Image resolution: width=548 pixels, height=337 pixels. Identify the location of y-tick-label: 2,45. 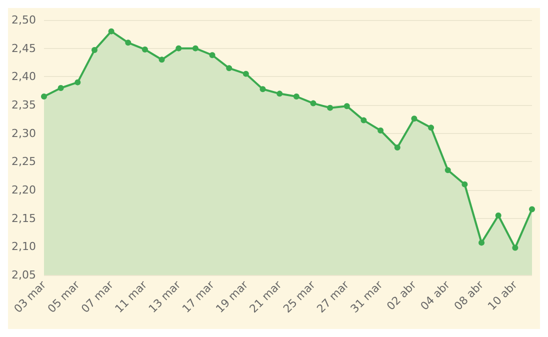
(24, 48).